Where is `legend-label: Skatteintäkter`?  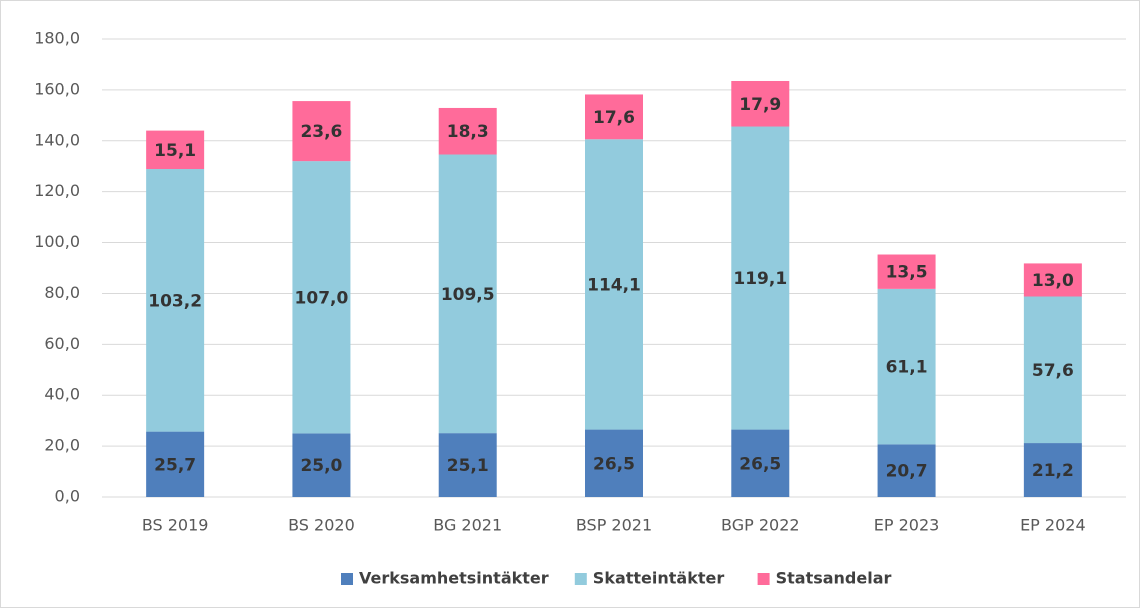
legend-label: Skatteintäkter is located at coordinates (659, 578).